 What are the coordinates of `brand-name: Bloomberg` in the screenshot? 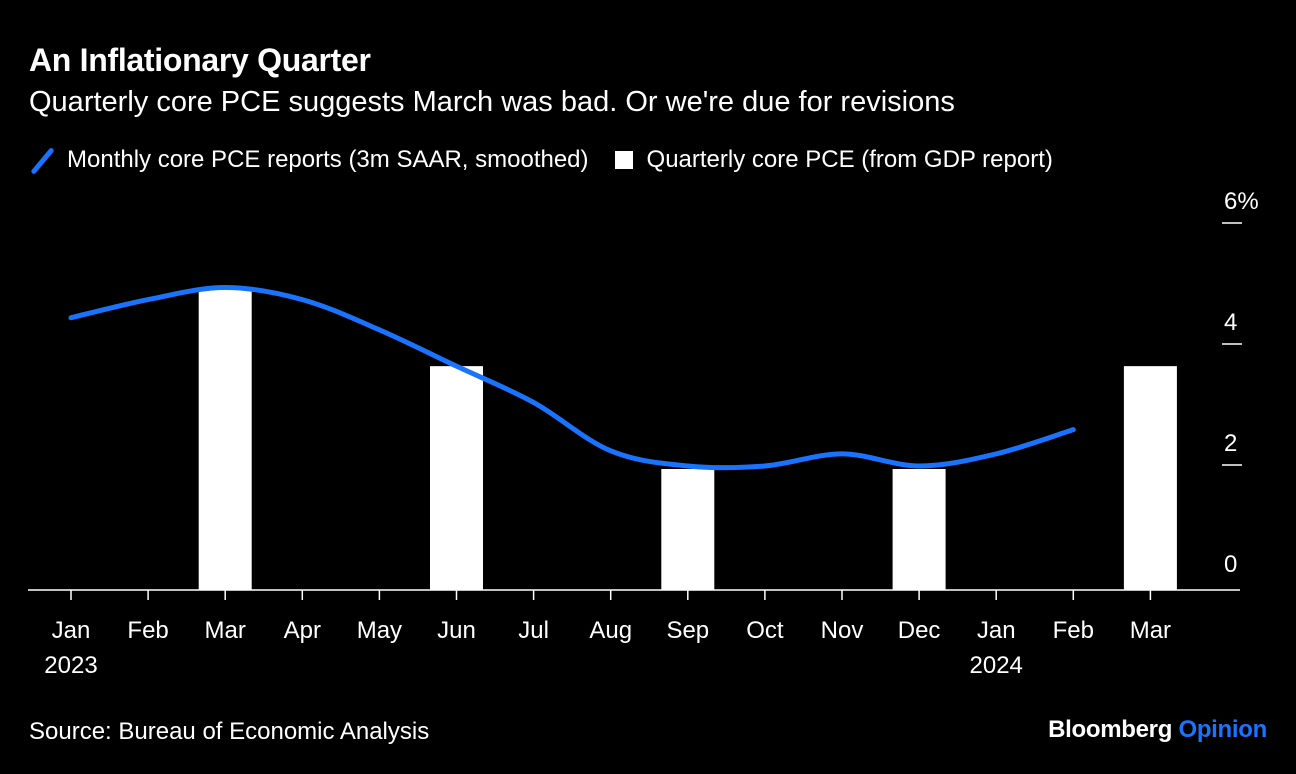 It's located at (1110, 729).